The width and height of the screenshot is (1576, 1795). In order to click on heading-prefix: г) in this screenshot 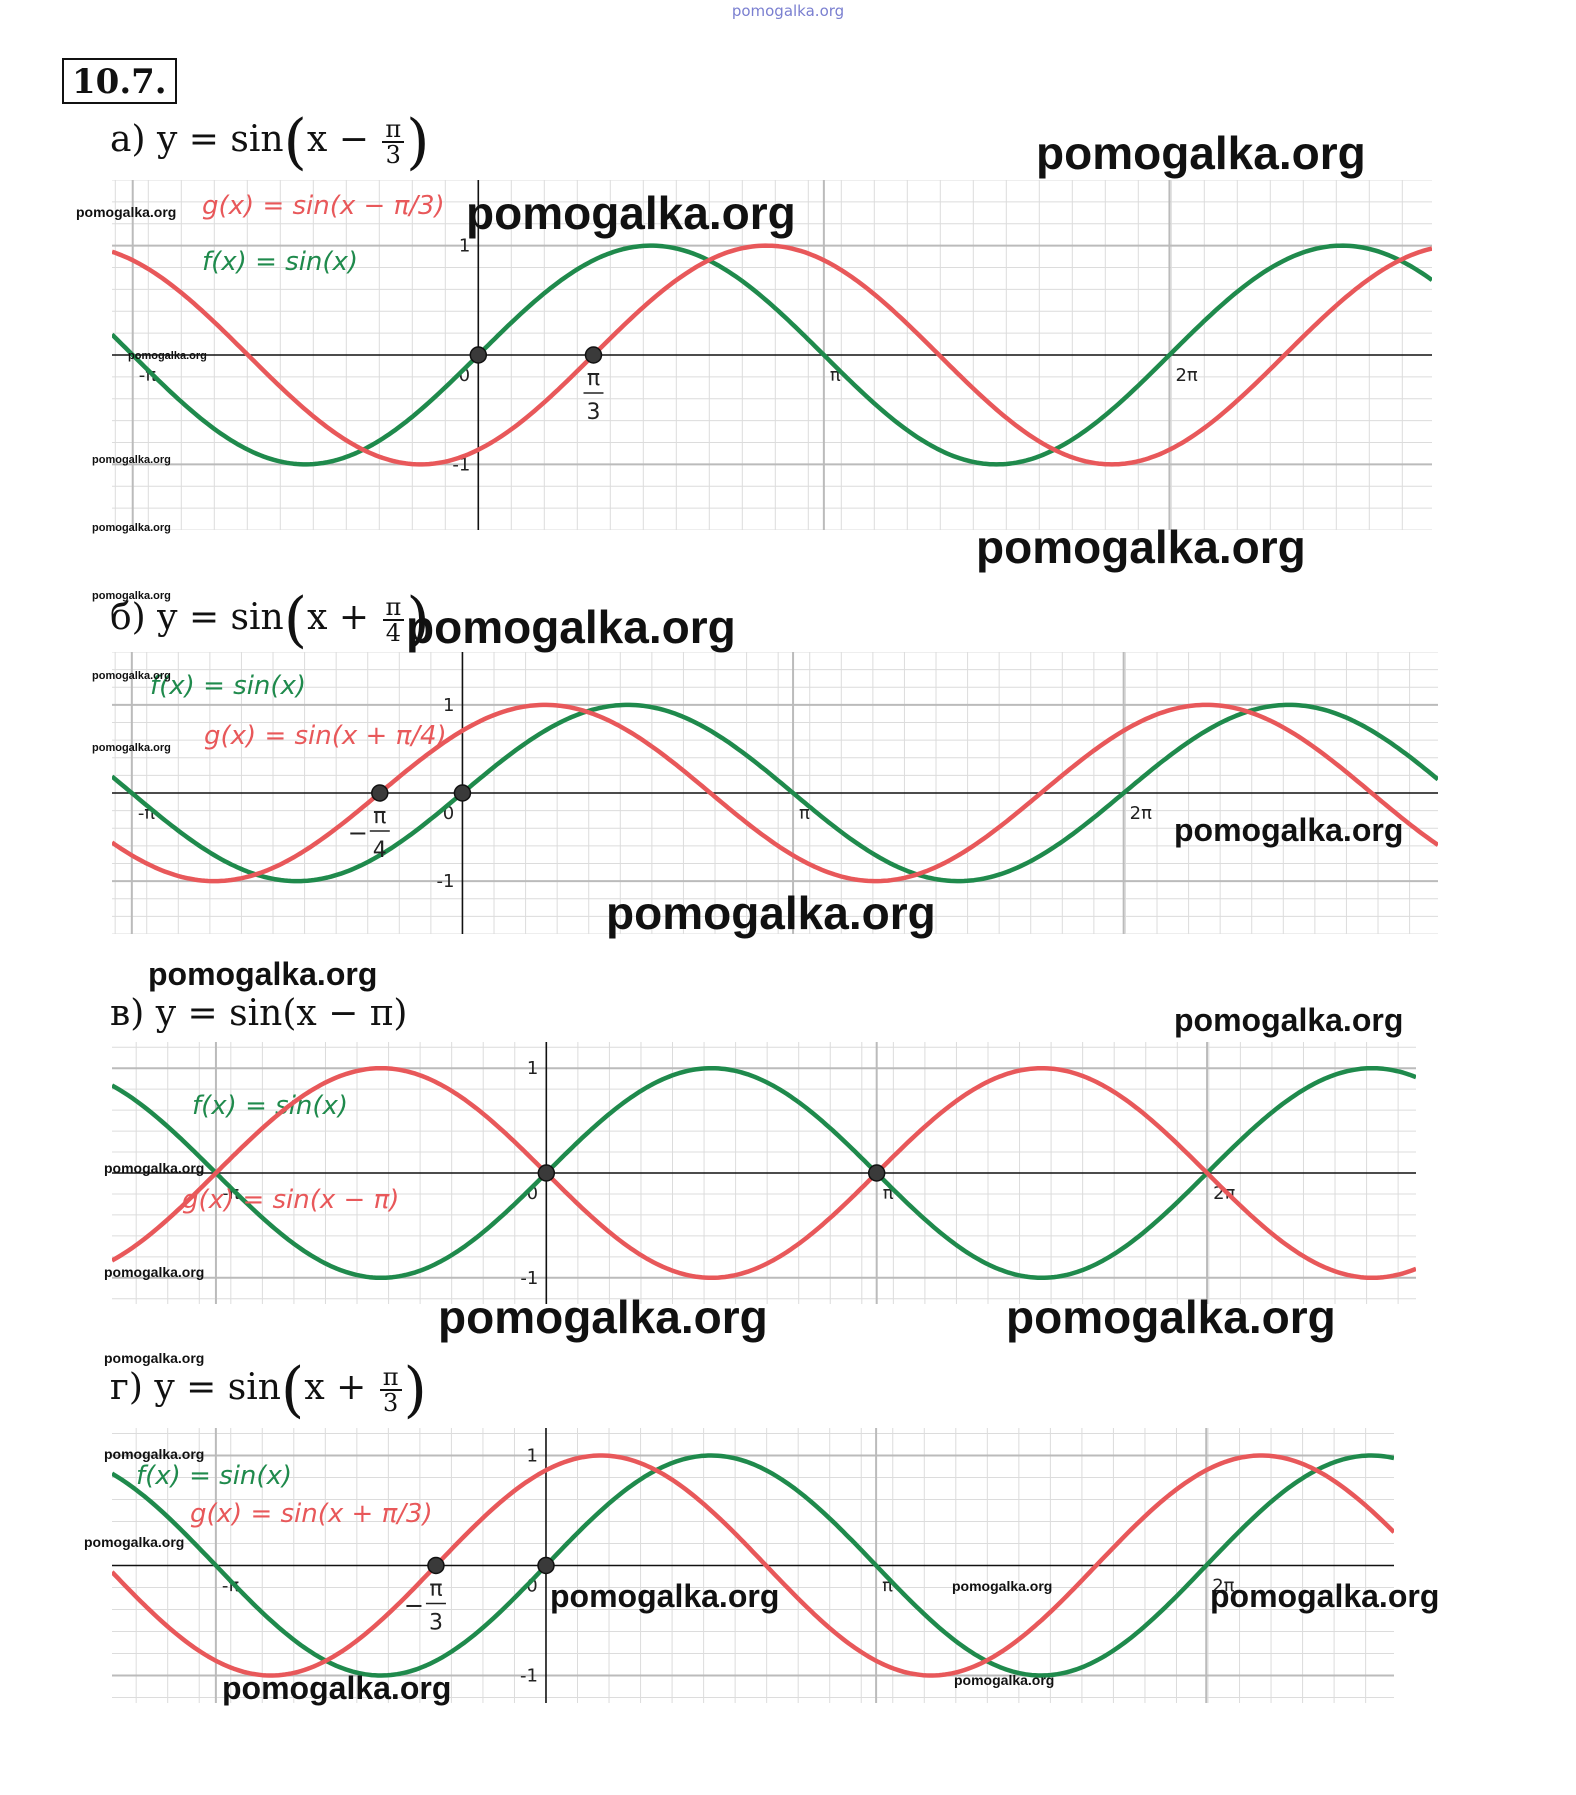, I will do `click(126, 1387)`.